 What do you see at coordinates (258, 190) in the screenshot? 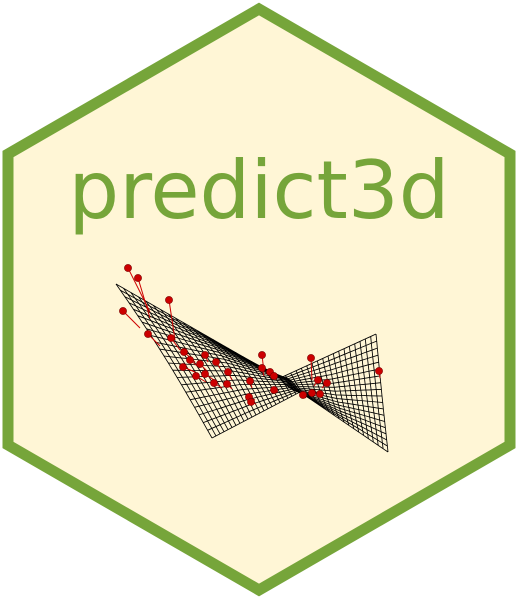
I see `package-title: predict3d` at bounding box center [258, 190].